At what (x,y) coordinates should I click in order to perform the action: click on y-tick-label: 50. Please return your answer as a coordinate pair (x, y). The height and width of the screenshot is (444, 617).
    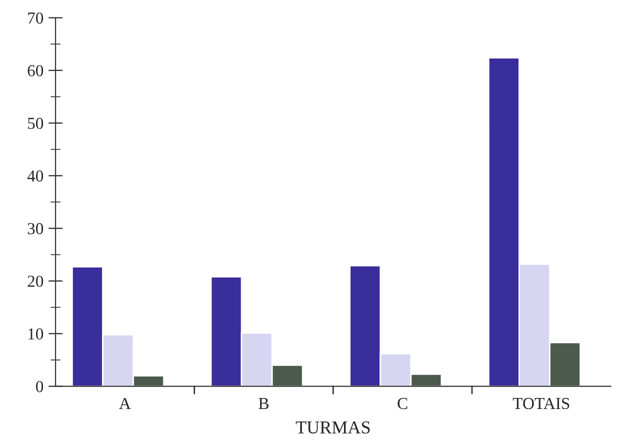
    Looking at the image, I should click on (36, 123).